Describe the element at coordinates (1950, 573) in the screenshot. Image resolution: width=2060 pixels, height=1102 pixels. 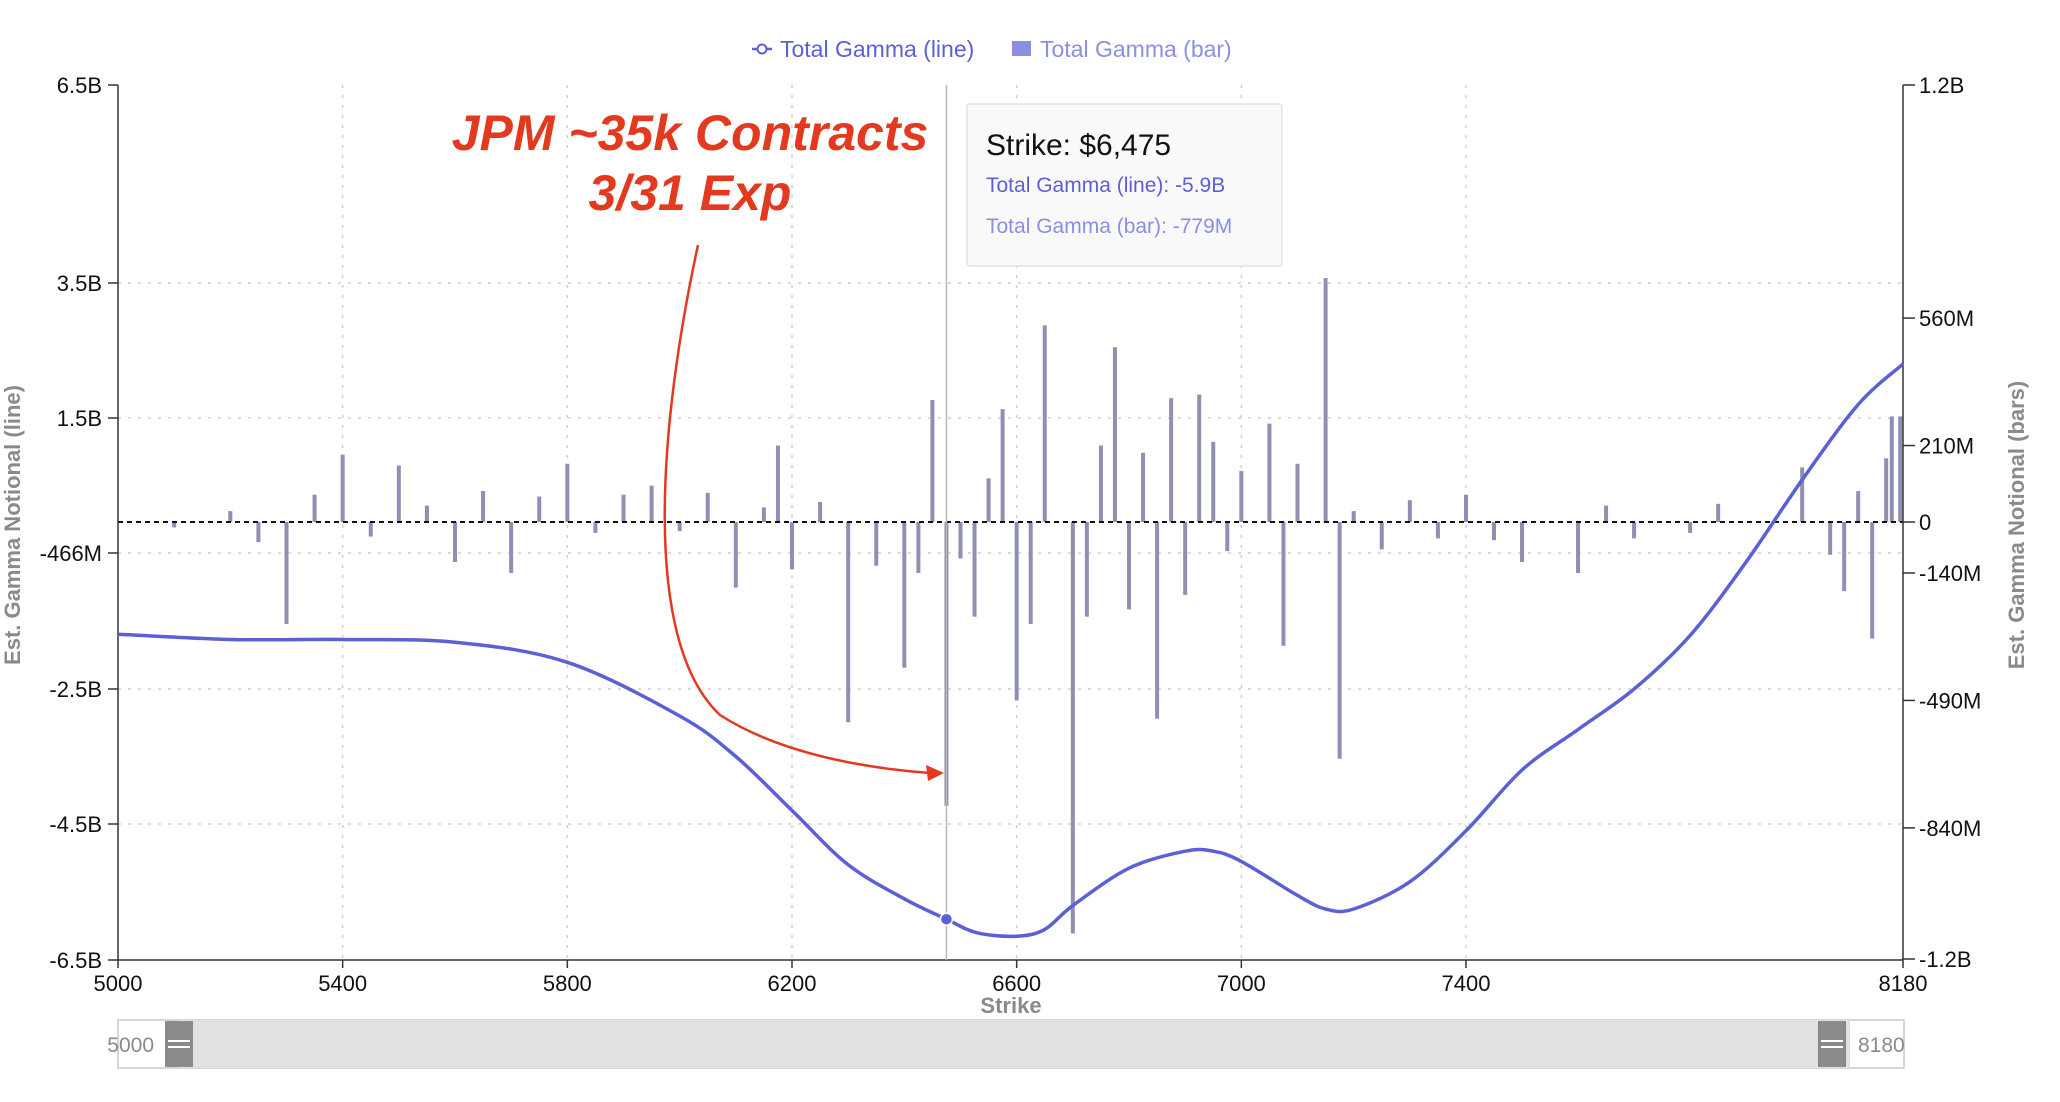
I see `y-right-tick-label: -140M` at that location.